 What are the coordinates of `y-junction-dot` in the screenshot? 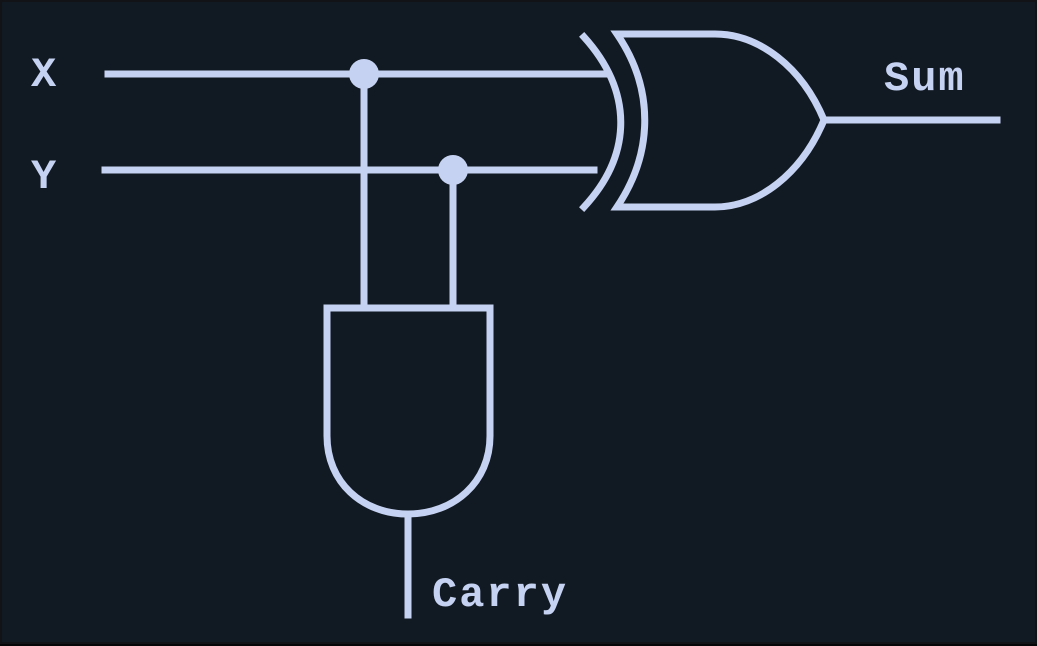 It's located at (453, 170).